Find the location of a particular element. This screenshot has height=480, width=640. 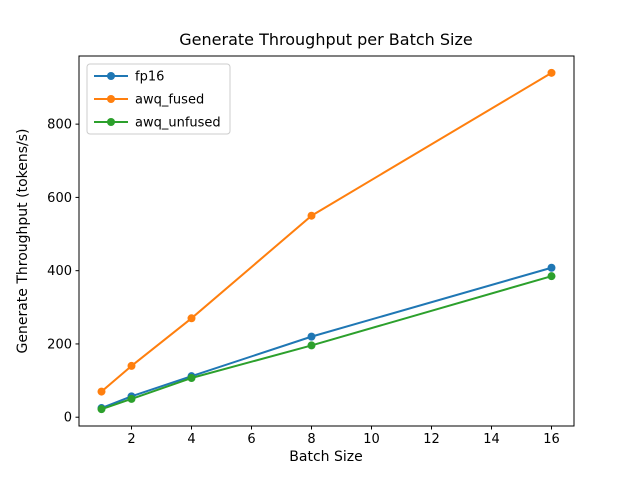

x-axis-label: Batch Size is located at coordinates (325, 457).